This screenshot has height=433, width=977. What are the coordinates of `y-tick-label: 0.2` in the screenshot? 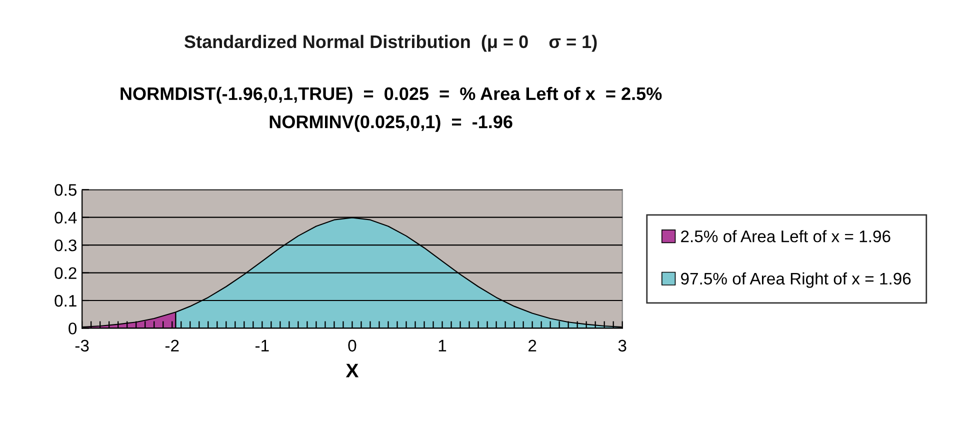 It's located at (65, 273).